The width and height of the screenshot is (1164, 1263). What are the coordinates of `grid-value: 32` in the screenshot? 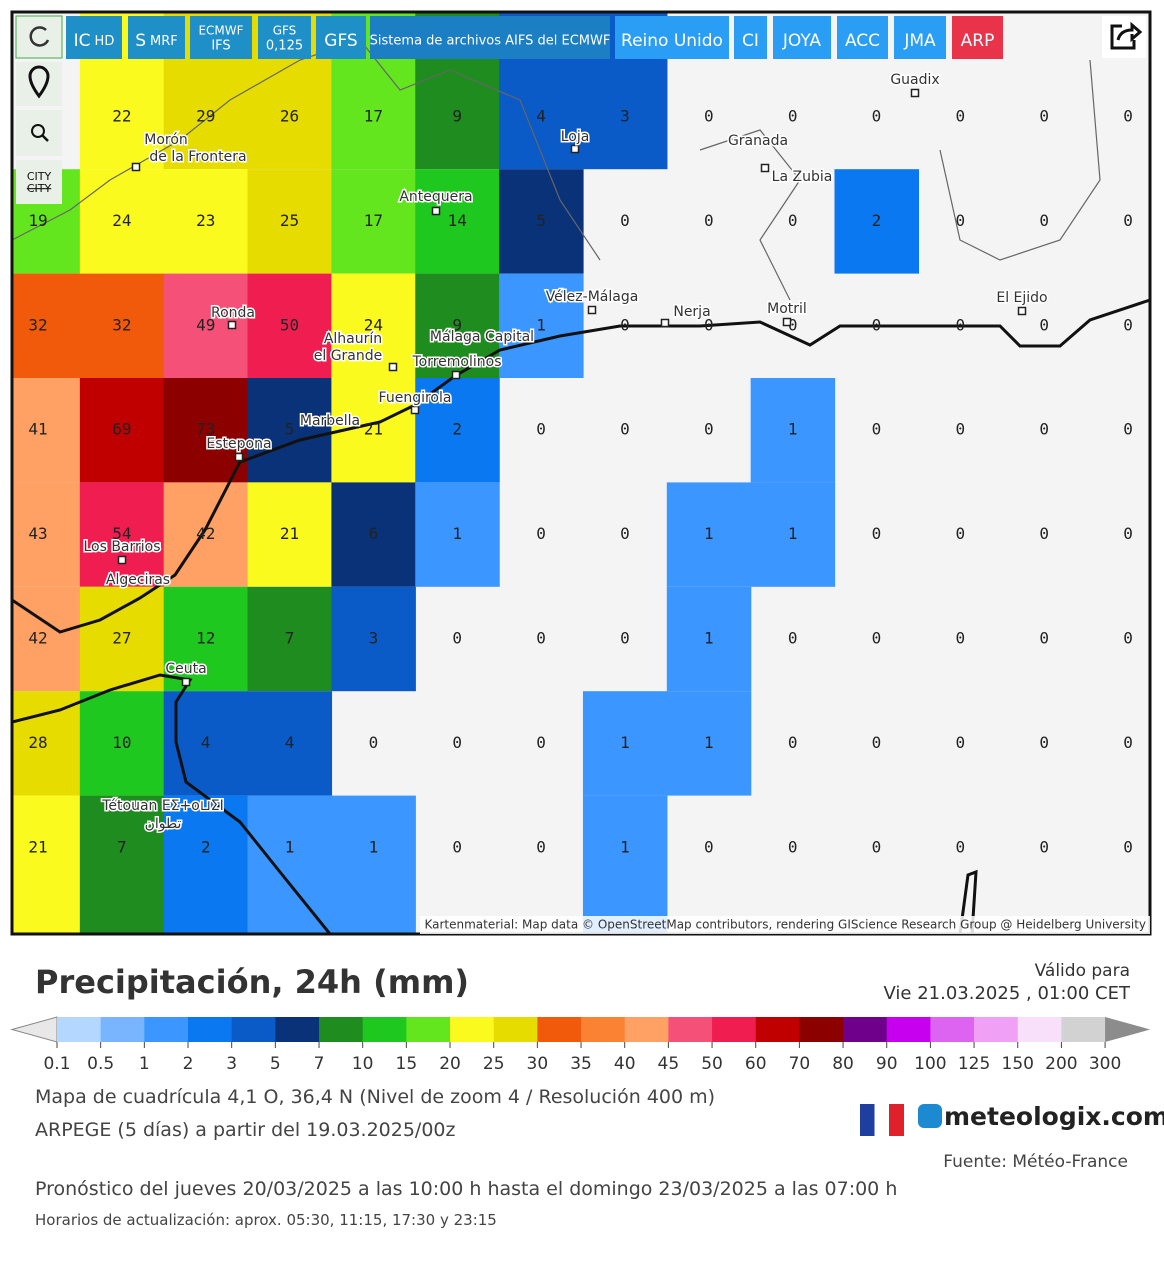 It's located at (37, 324).